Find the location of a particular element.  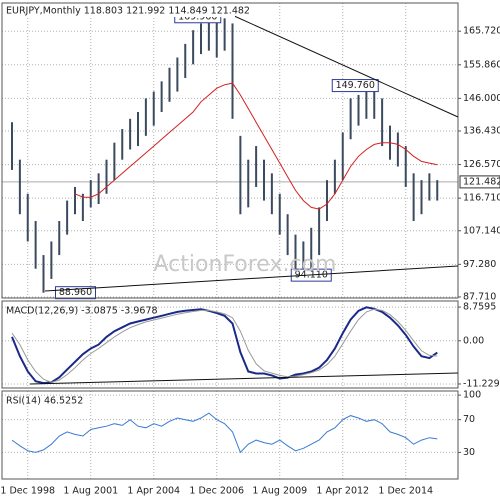

last-price-label: 121.482 is located at coordinates (481, 181).